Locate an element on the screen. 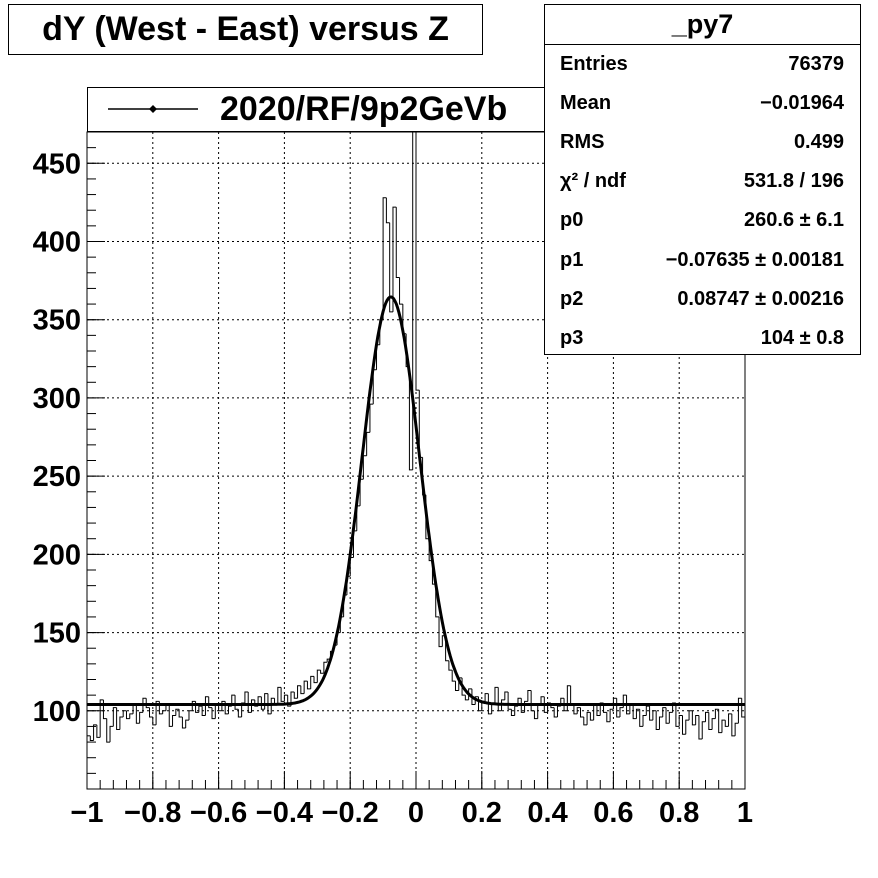 The height and width of the screenshot is (878, 878). stats-label: RMS is located at coordinates (582, 141).